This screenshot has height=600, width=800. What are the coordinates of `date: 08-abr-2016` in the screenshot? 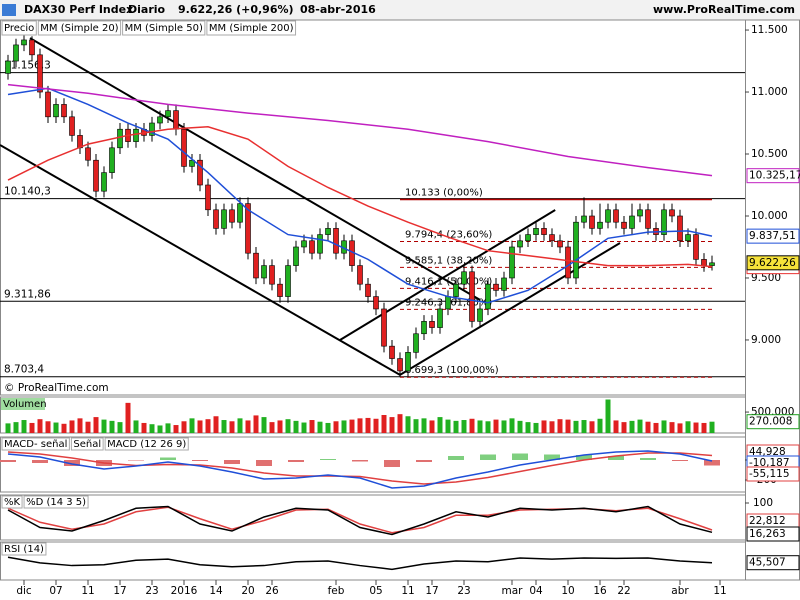 It's located at (338, 9).